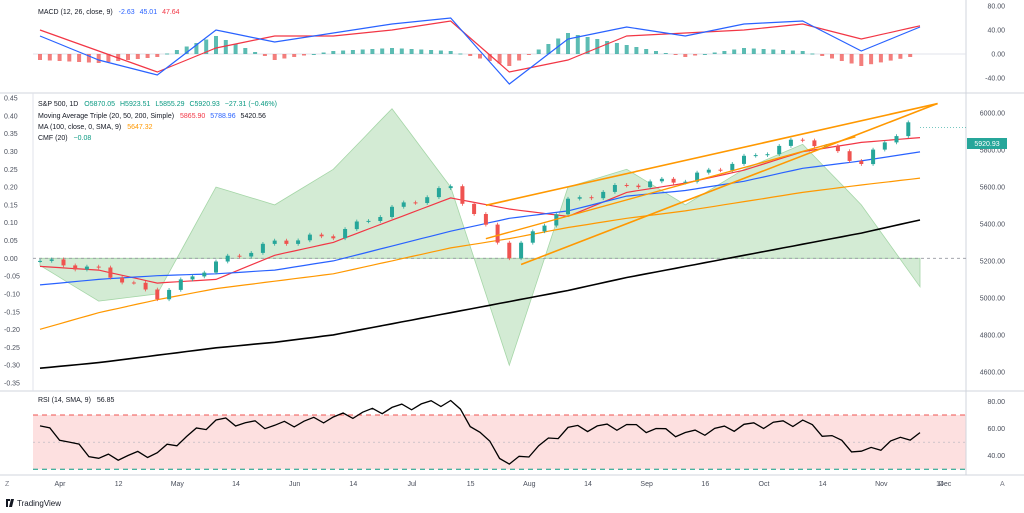 The height and width of the screenshot is (513, 1024). What do you see at coordinates (996, 456) in the screenshot?
I see `rsi-axis-tick: 40.00` at bounding box center [996, 456].